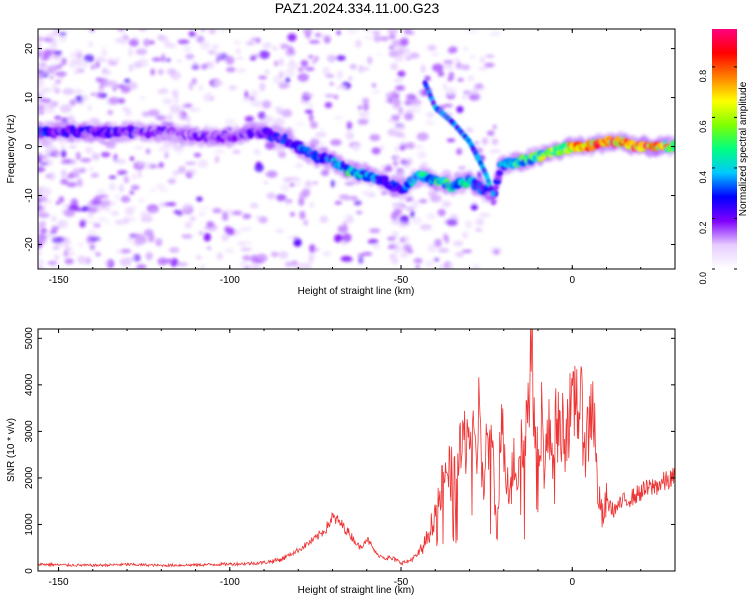 Image resolution: width=750 pixels, height=600 pixels. What do you see at coordinates (230, 280) in the screenshot?
I see `x-tick-label: -100` at bounding box center [230, 280].